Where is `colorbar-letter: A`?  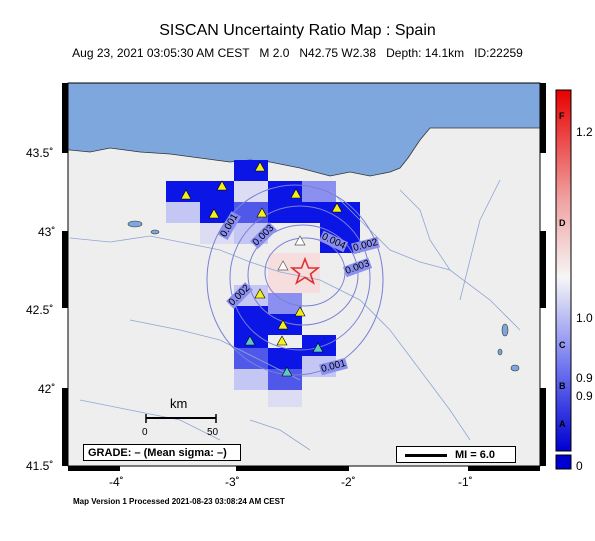 colorbar-letter: A is located at coordinates (562, 424).